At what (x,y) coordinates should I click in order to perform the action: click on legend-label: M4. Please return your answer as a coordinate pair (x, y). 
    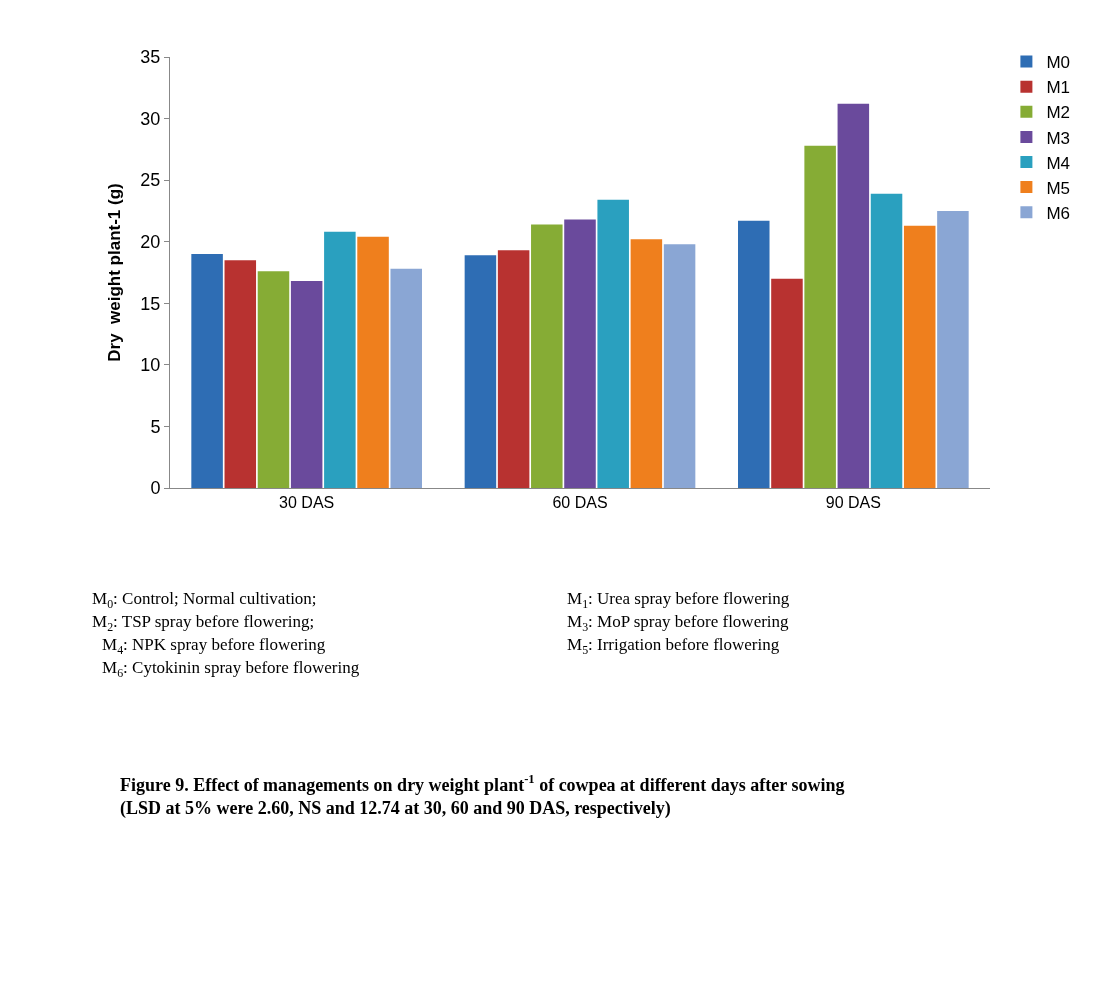
    Looking at the image, I should click on (1058, 163).